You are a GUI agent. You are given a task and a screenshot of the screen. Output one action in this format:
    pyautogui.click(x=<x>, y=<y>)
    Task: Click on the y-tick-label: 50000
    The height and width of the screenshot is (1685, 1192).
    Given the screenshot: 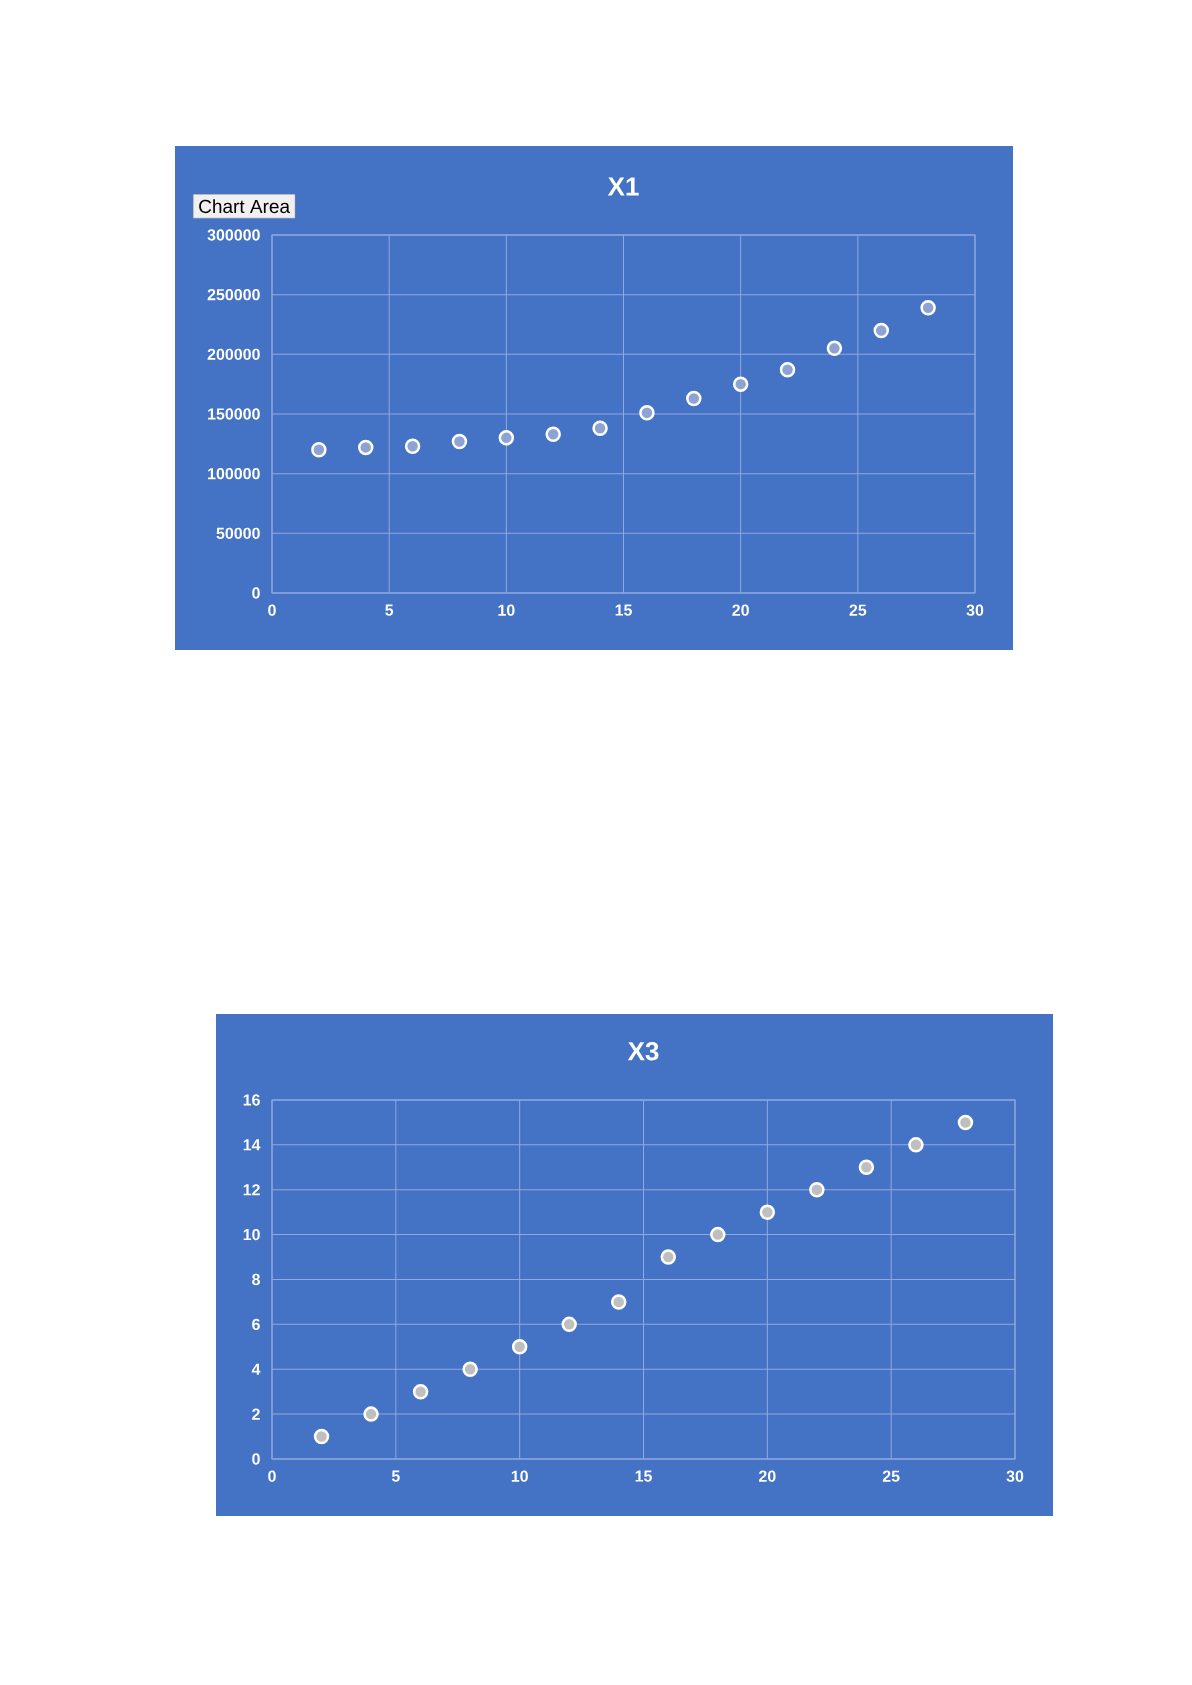 What is the action you would take?
    pyautogui.click(x=238, y=533)
    